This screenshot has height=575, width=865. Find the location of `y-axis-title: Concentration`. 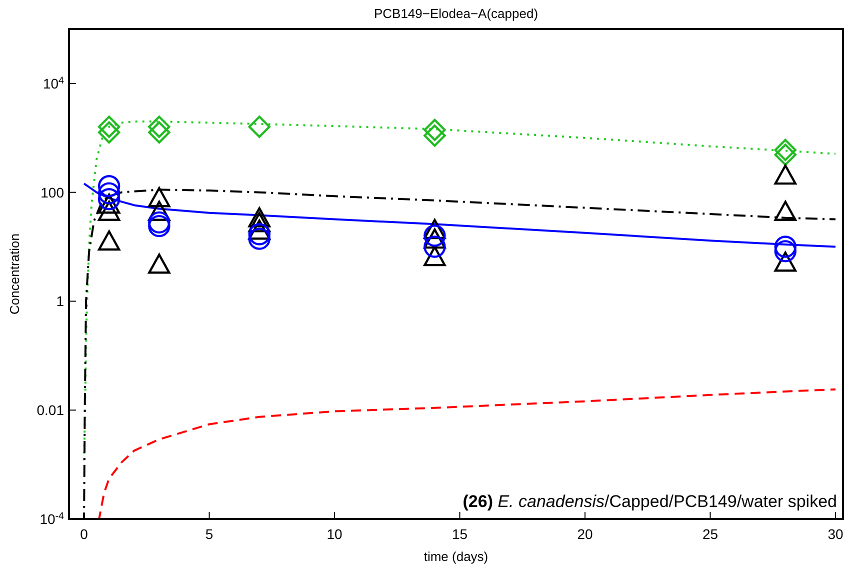

y-axis-title: Concentration is located at coordinates (14, 274).